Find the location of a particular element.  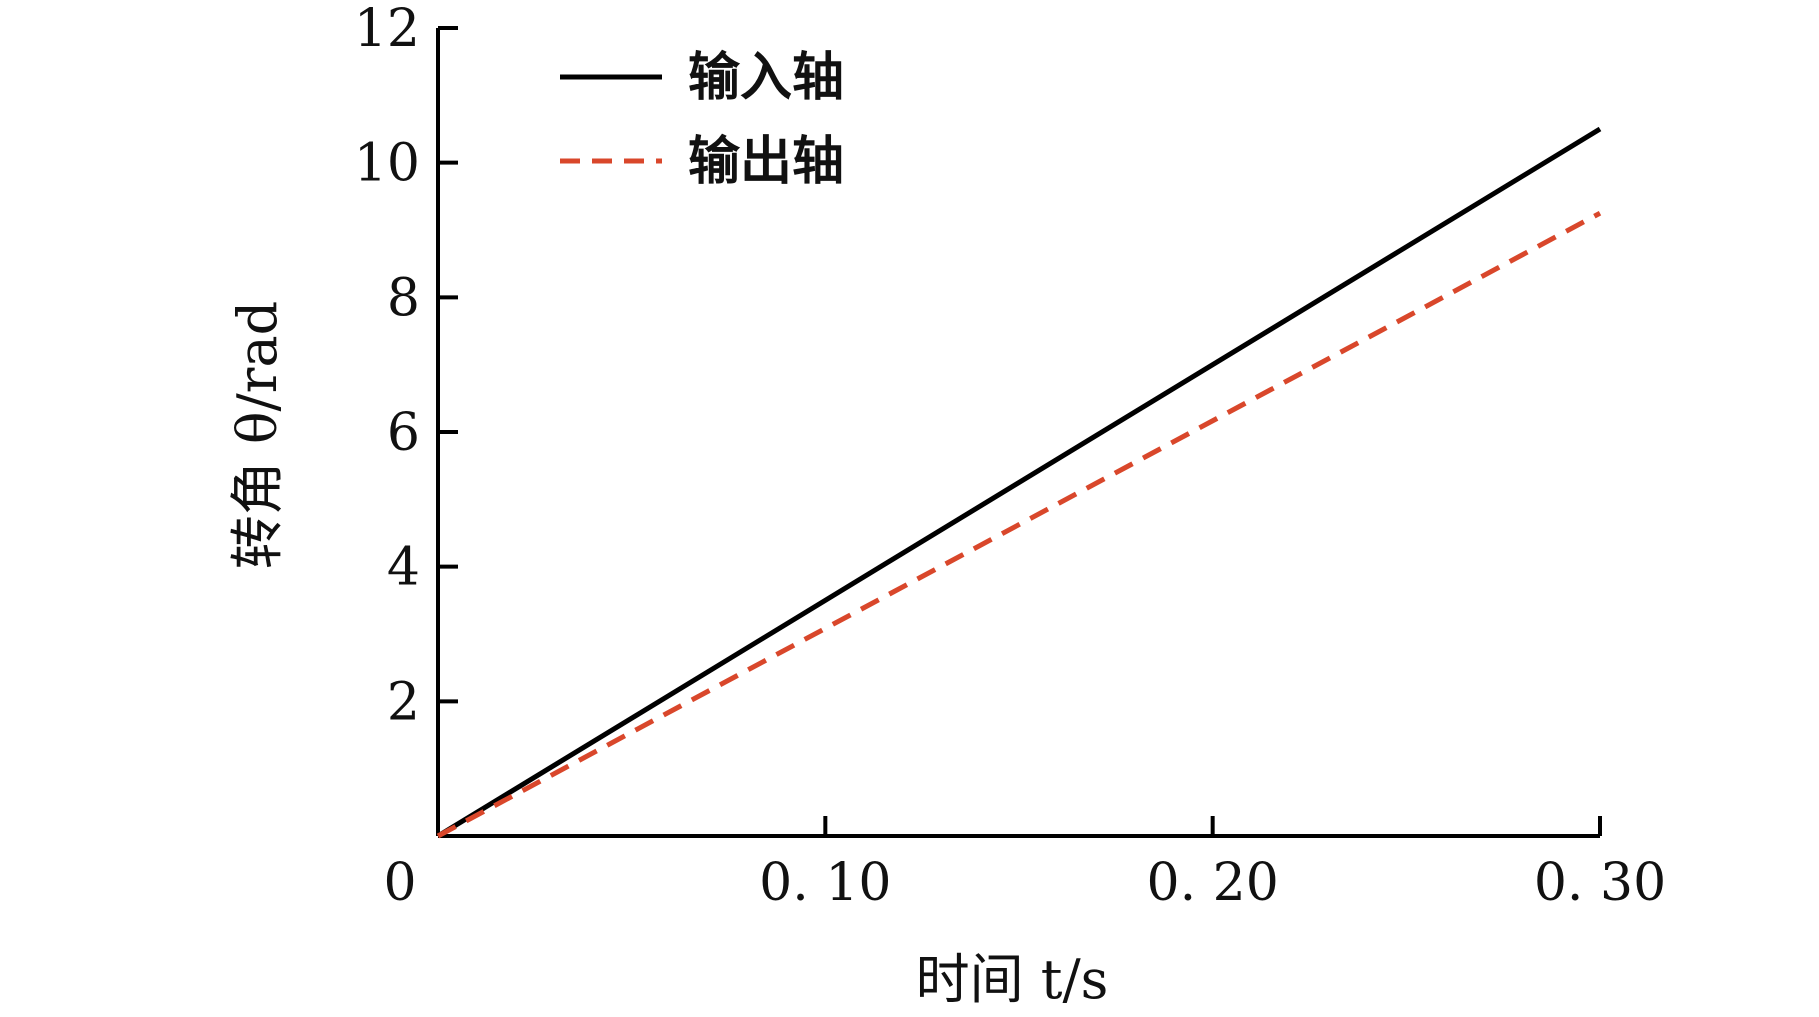

y-tick-label: 4 is located at coordinates (403, 568).